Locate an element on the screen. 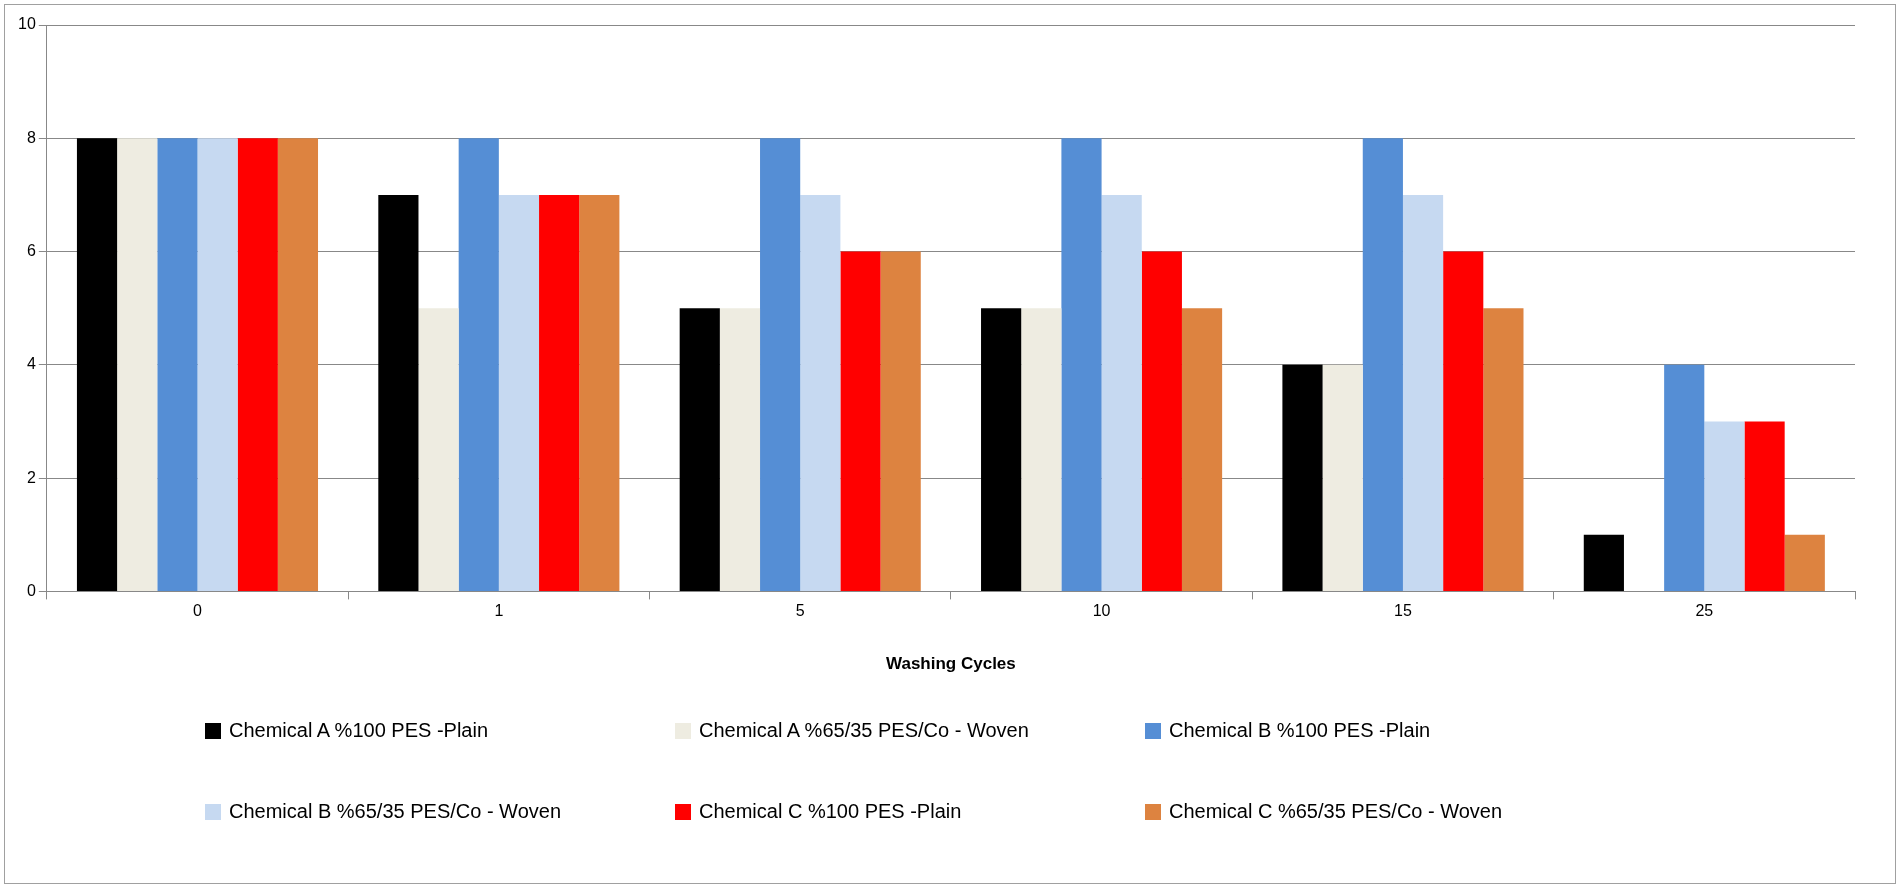 The height and width of the screenshot is (891, 1903). x-tick-label: 0 is located at coordinates (198, 611).